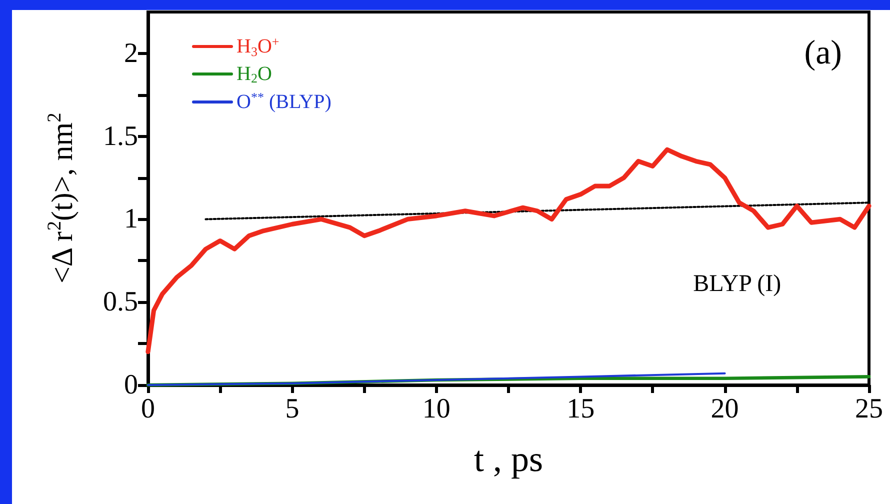  I want to click on y-tick-label: 2, so click(131, 53).